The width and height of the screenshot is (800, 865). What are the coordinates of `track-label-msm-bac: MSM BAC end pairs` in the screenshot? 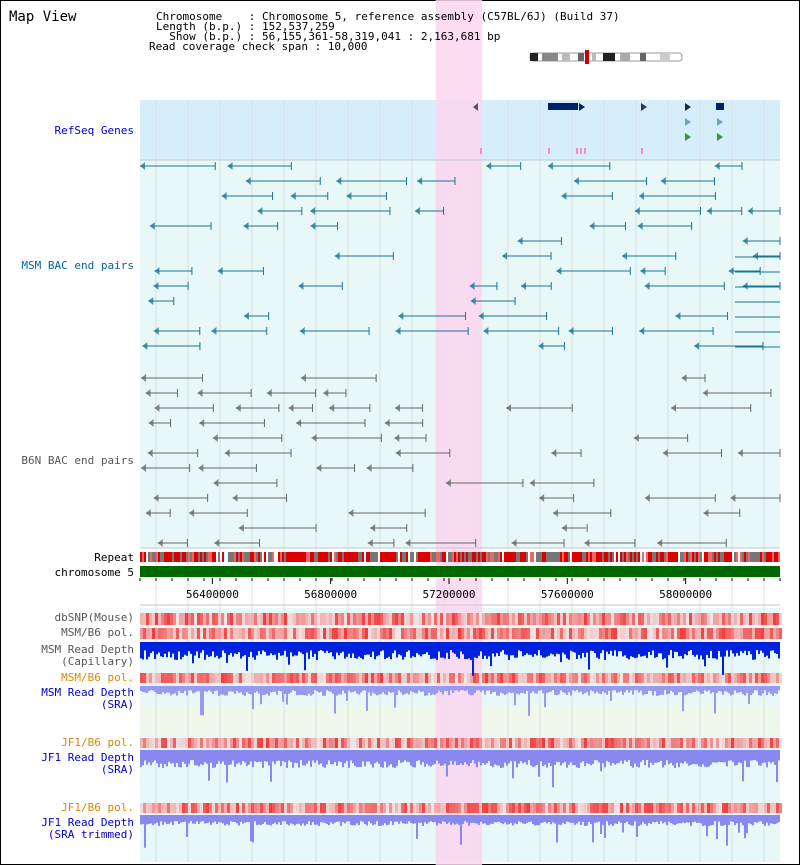 It's located at (77, 265).